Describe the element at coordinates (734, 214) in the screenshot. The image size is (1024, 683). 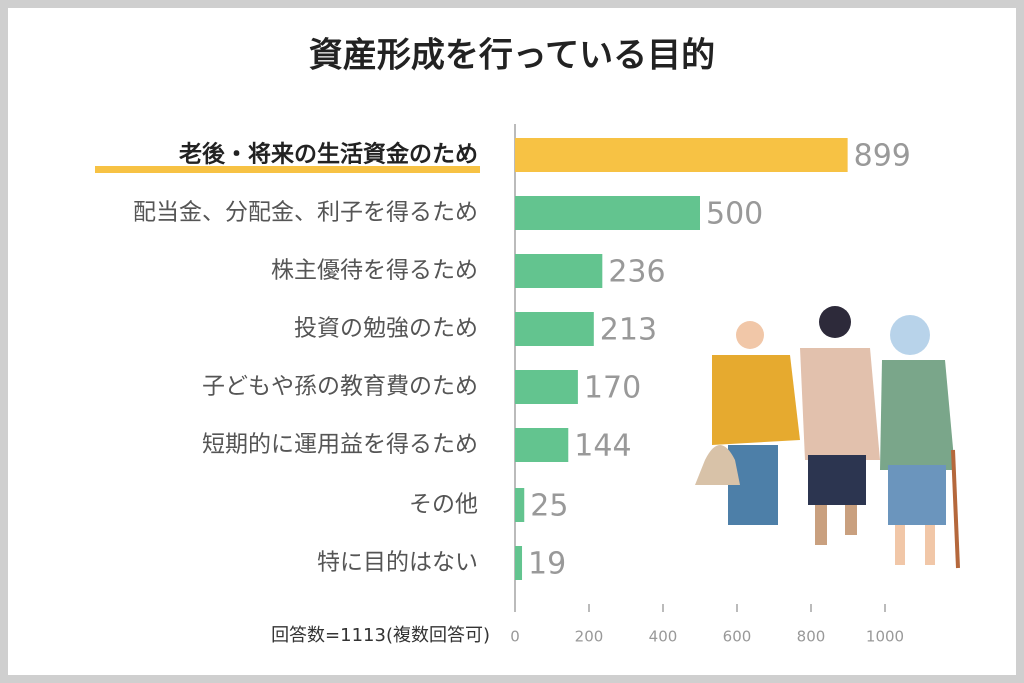
I see `value-label: 500` at that location.